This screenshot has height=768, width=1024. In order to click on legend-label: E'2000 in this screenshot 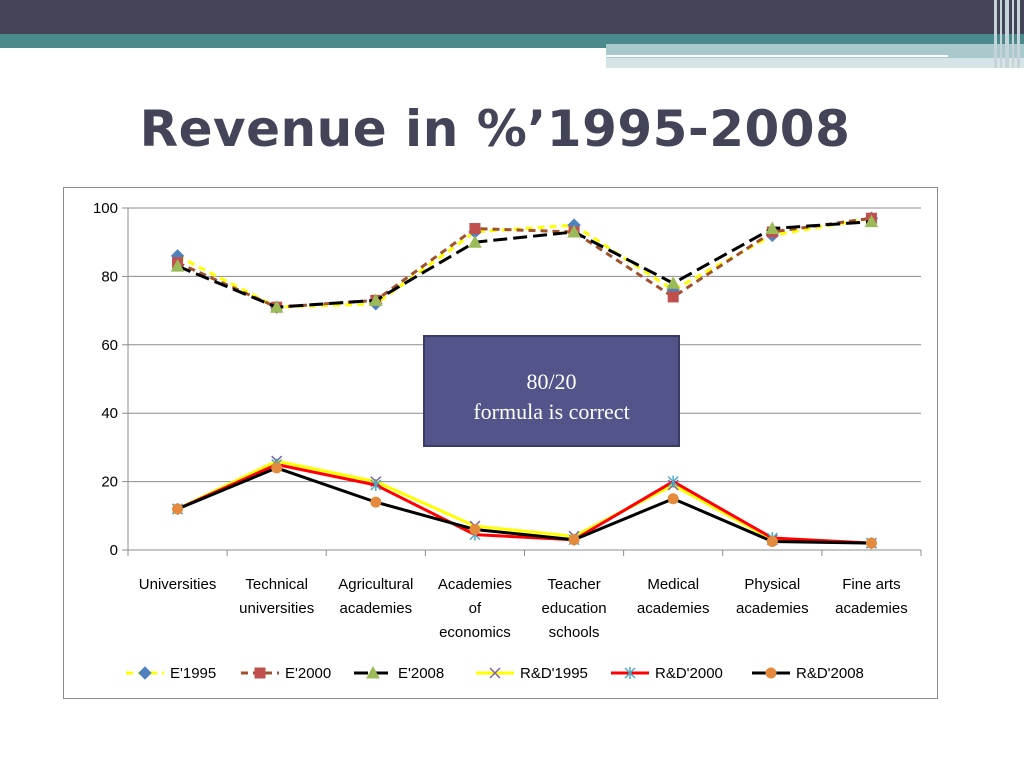, I will do `click(308, 673)`.